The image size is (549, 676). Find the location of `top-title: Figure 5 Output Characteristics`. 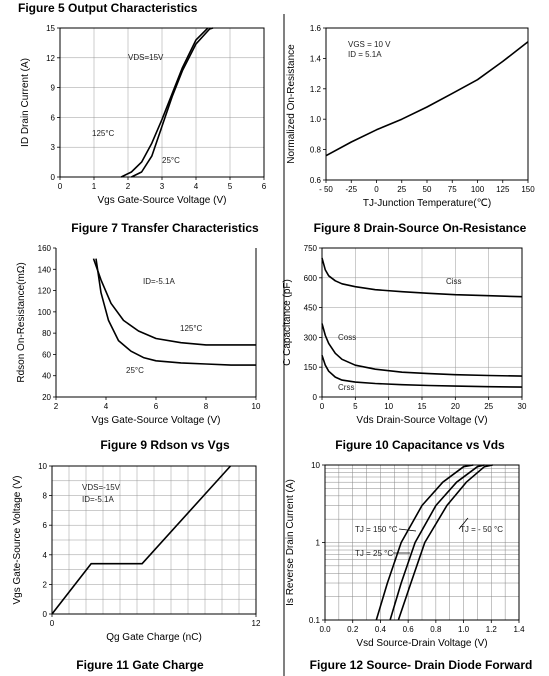

top-title: Figure 5 Output Characteristics is located at coordinates (108, 8).